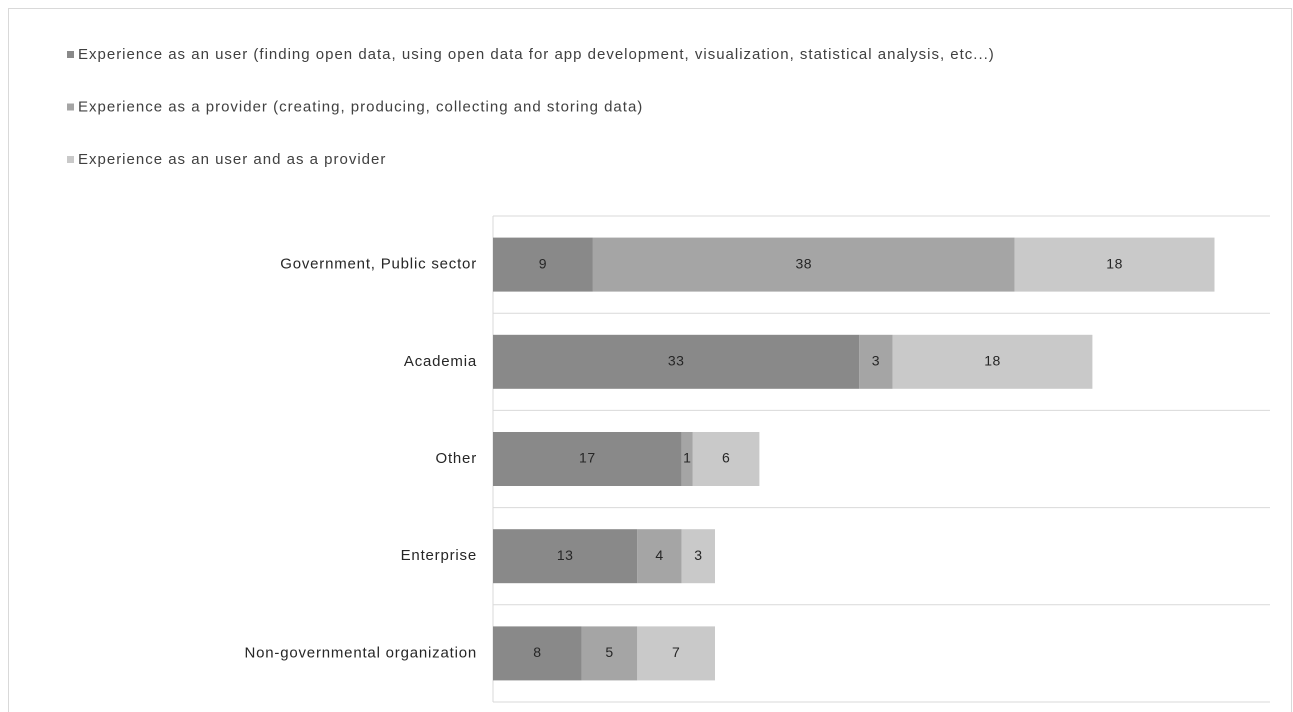 The height and width of the screenshot is (712, 1293). I want to click on data-label: 8, so click(537, 652).